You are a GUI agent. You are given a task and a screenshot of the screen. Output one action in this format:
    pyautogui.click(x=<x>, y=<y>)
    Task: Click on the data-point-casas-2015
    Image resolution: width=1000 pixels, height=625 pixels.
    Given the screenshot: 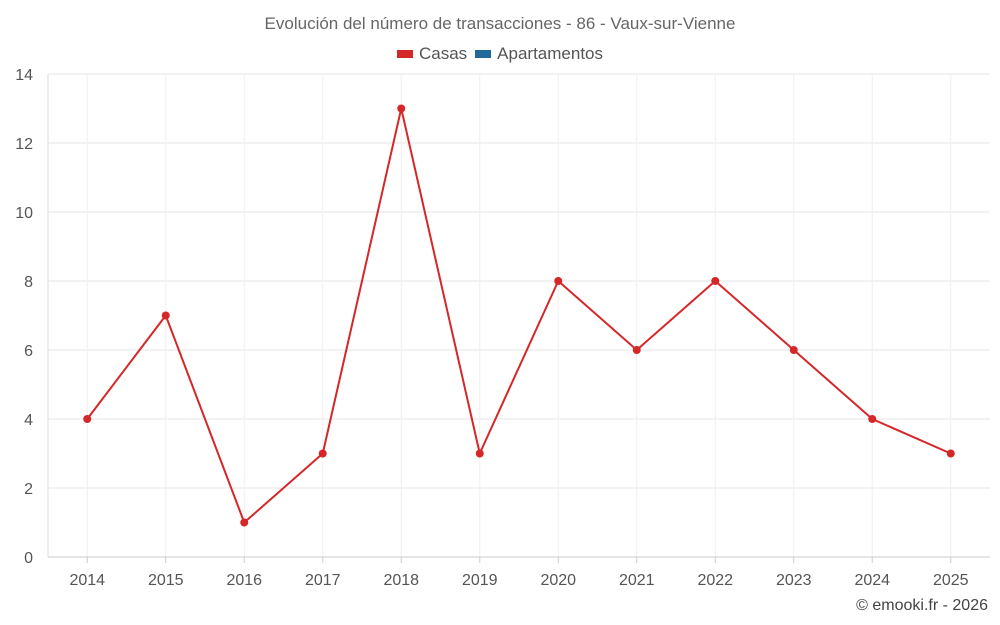 What is the action you would take?
    pyautogui.click(x=165, y=315)
    